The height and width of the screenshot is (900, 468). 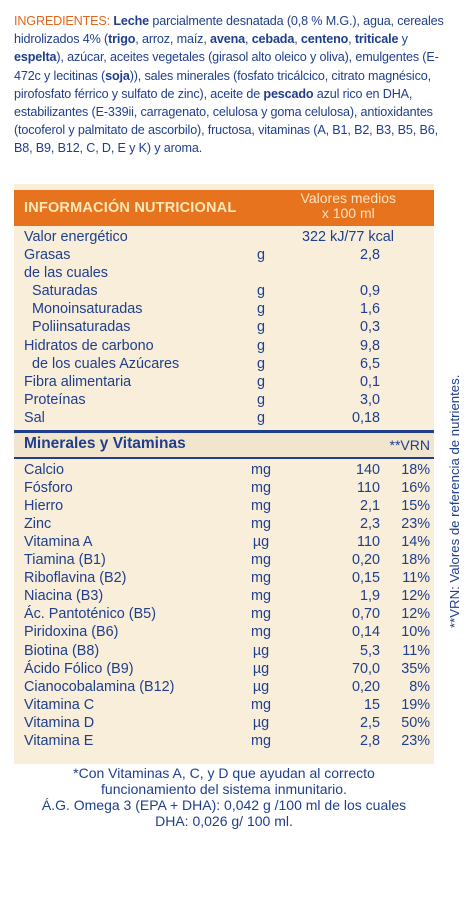 I want to click on mineral-row: Piridoxina (B6) mg 0,14 10%, so click(x=228, y=632).